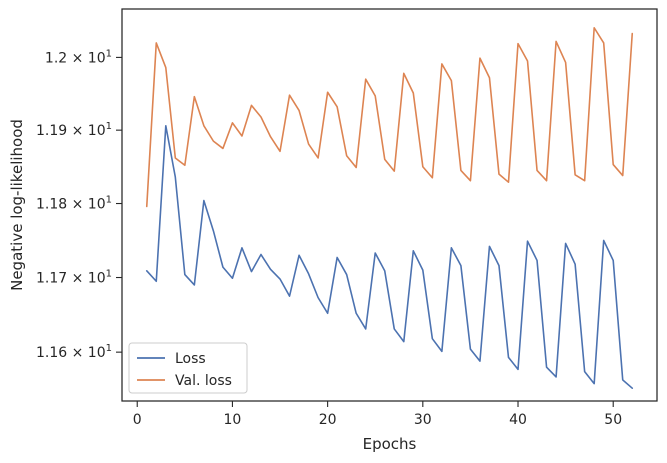 The width and height of the screenshot is (667, 463). What do you see at coordinates (390, 444) in the screenshot?
I see `x-axis-label: Epochs` at bounding box center [390, 444].